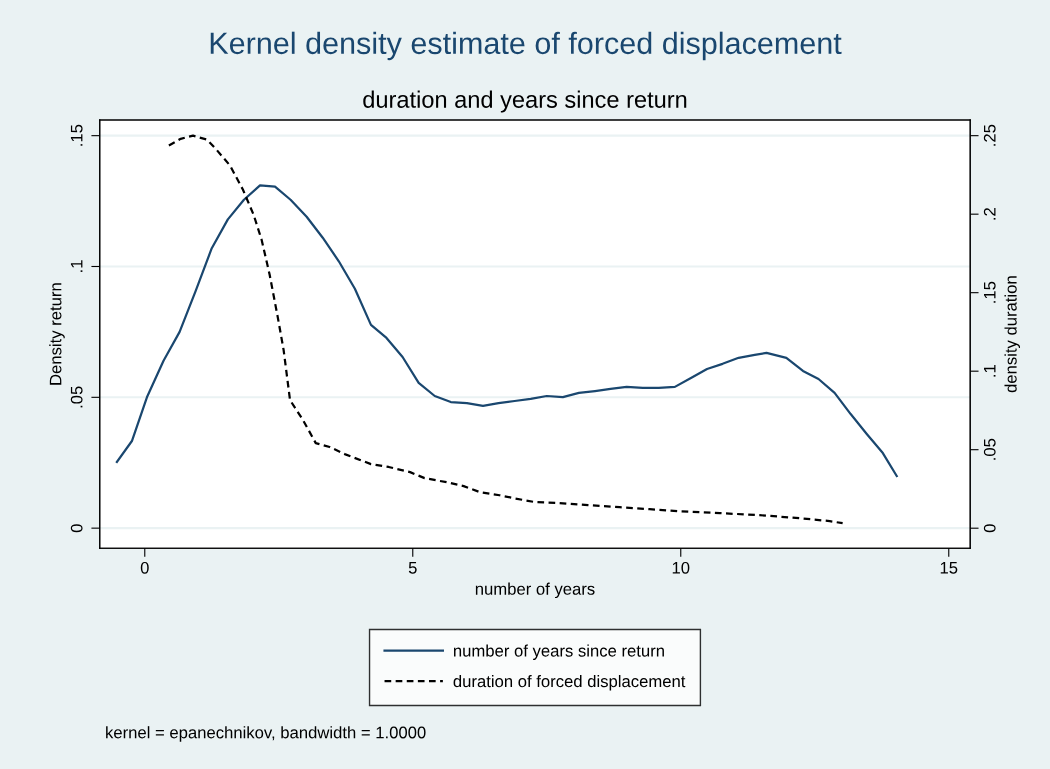 This screenshot has width=1050, height=769. Describe the element at coordinates (144, 567) in the screenshot. I see `x-tick-label: 0` at that location.